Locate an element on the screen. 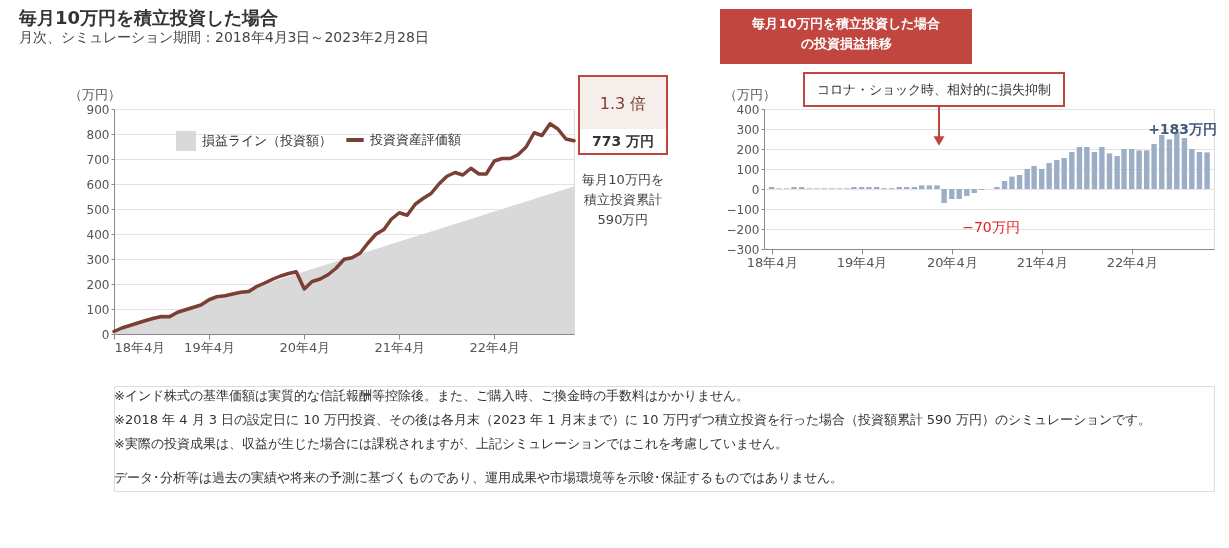 The width and height of the screenshot is (1229, 548). y-tick-label: 900 is located at coordinates (98, 109).